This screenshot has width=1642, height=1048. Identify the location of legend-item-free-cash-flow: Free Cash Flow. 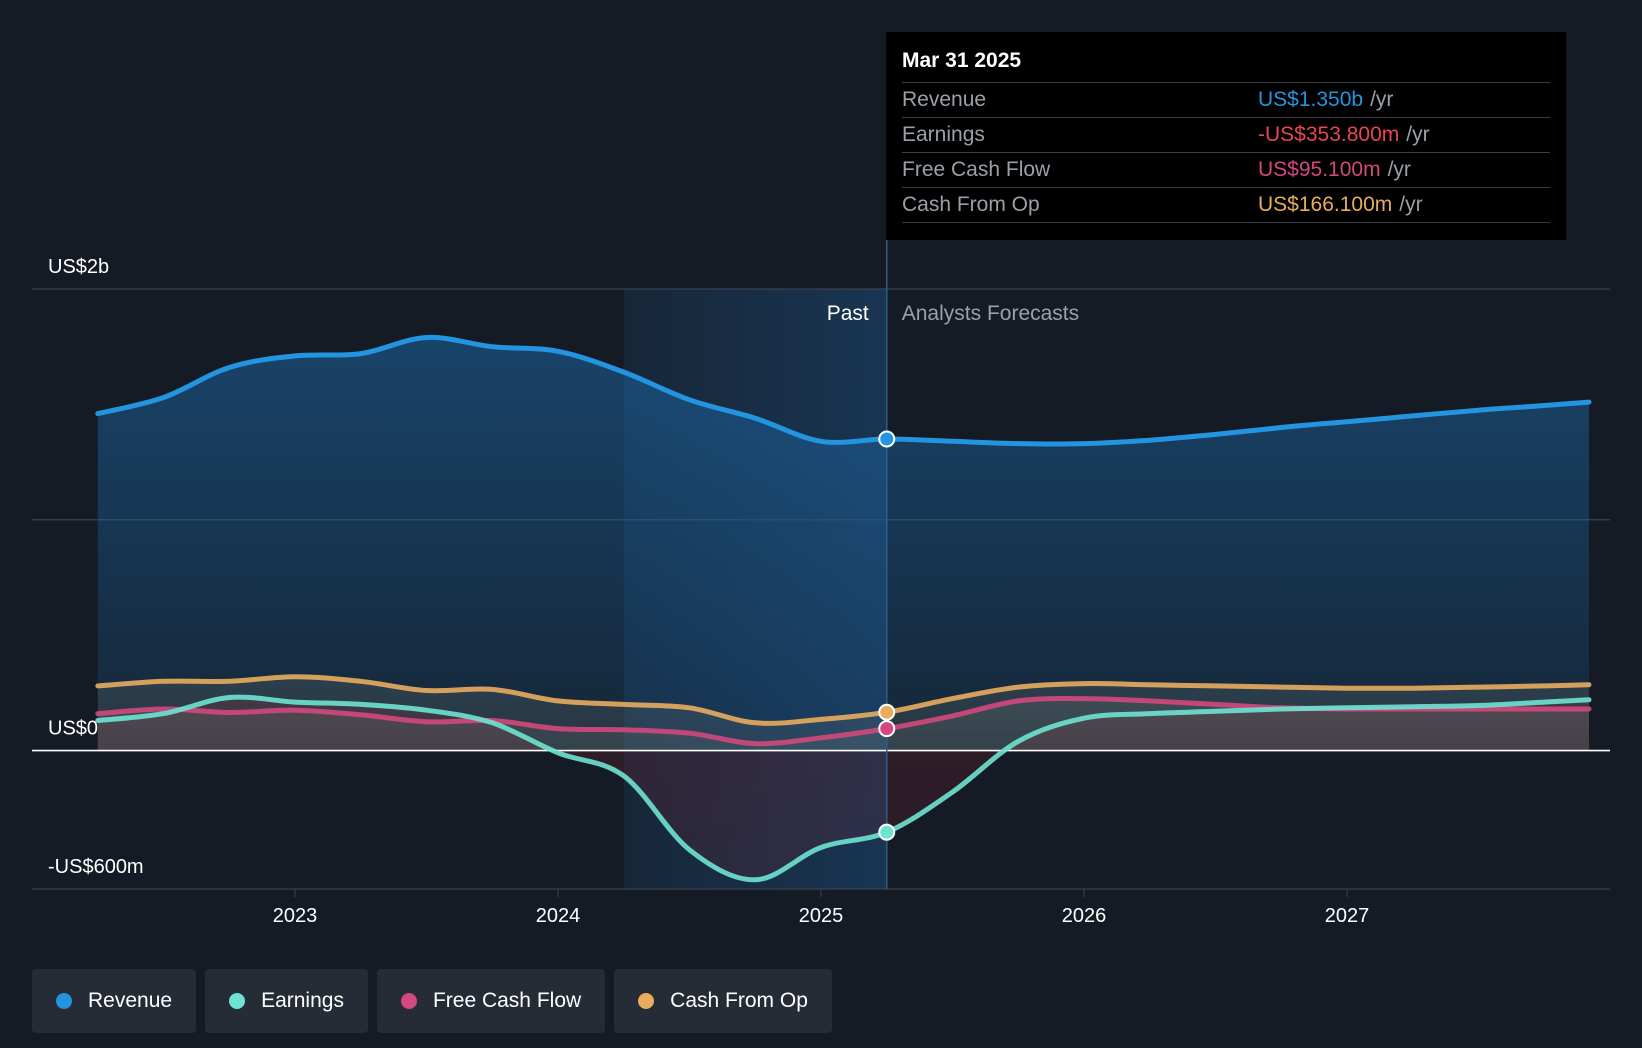
(491, 1001).